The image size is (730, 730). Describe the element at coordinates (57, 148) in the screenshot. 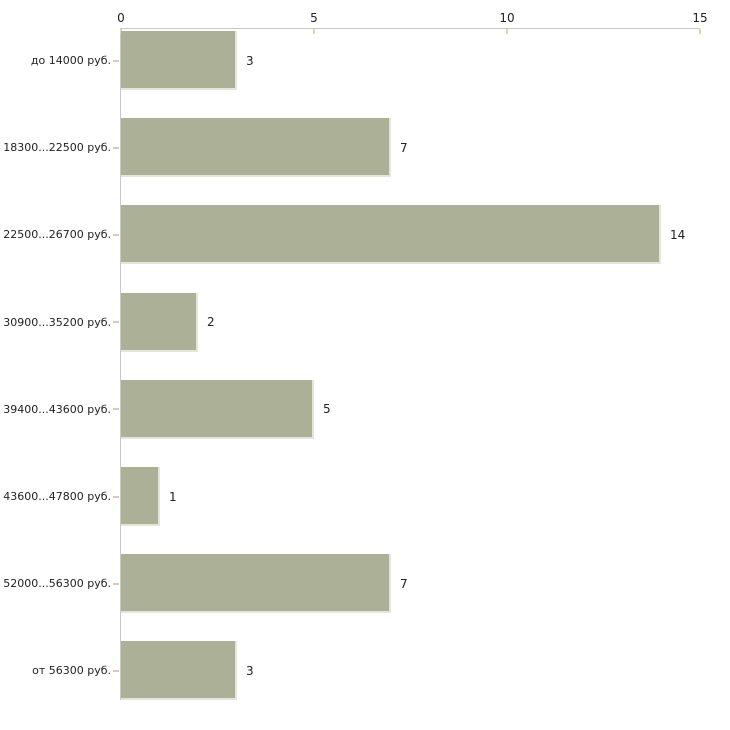

I see `category-label: 18300...22500 руб.` at that location.